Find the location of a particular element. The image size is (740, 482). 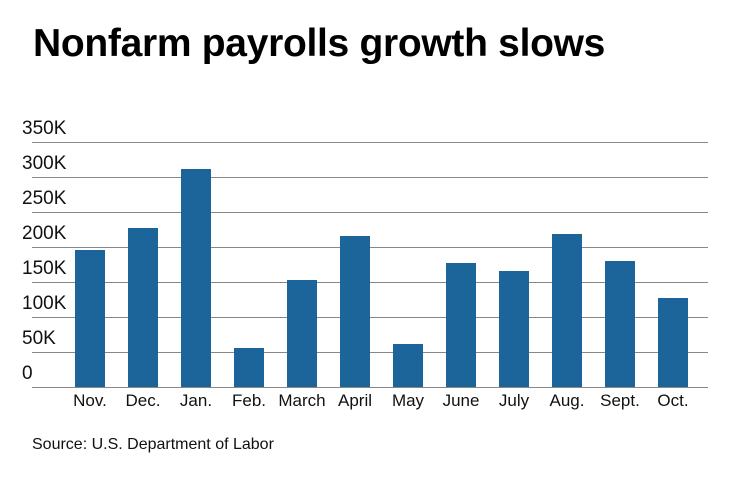

y-tick-label: 200K is located at coordinates (44, 233).